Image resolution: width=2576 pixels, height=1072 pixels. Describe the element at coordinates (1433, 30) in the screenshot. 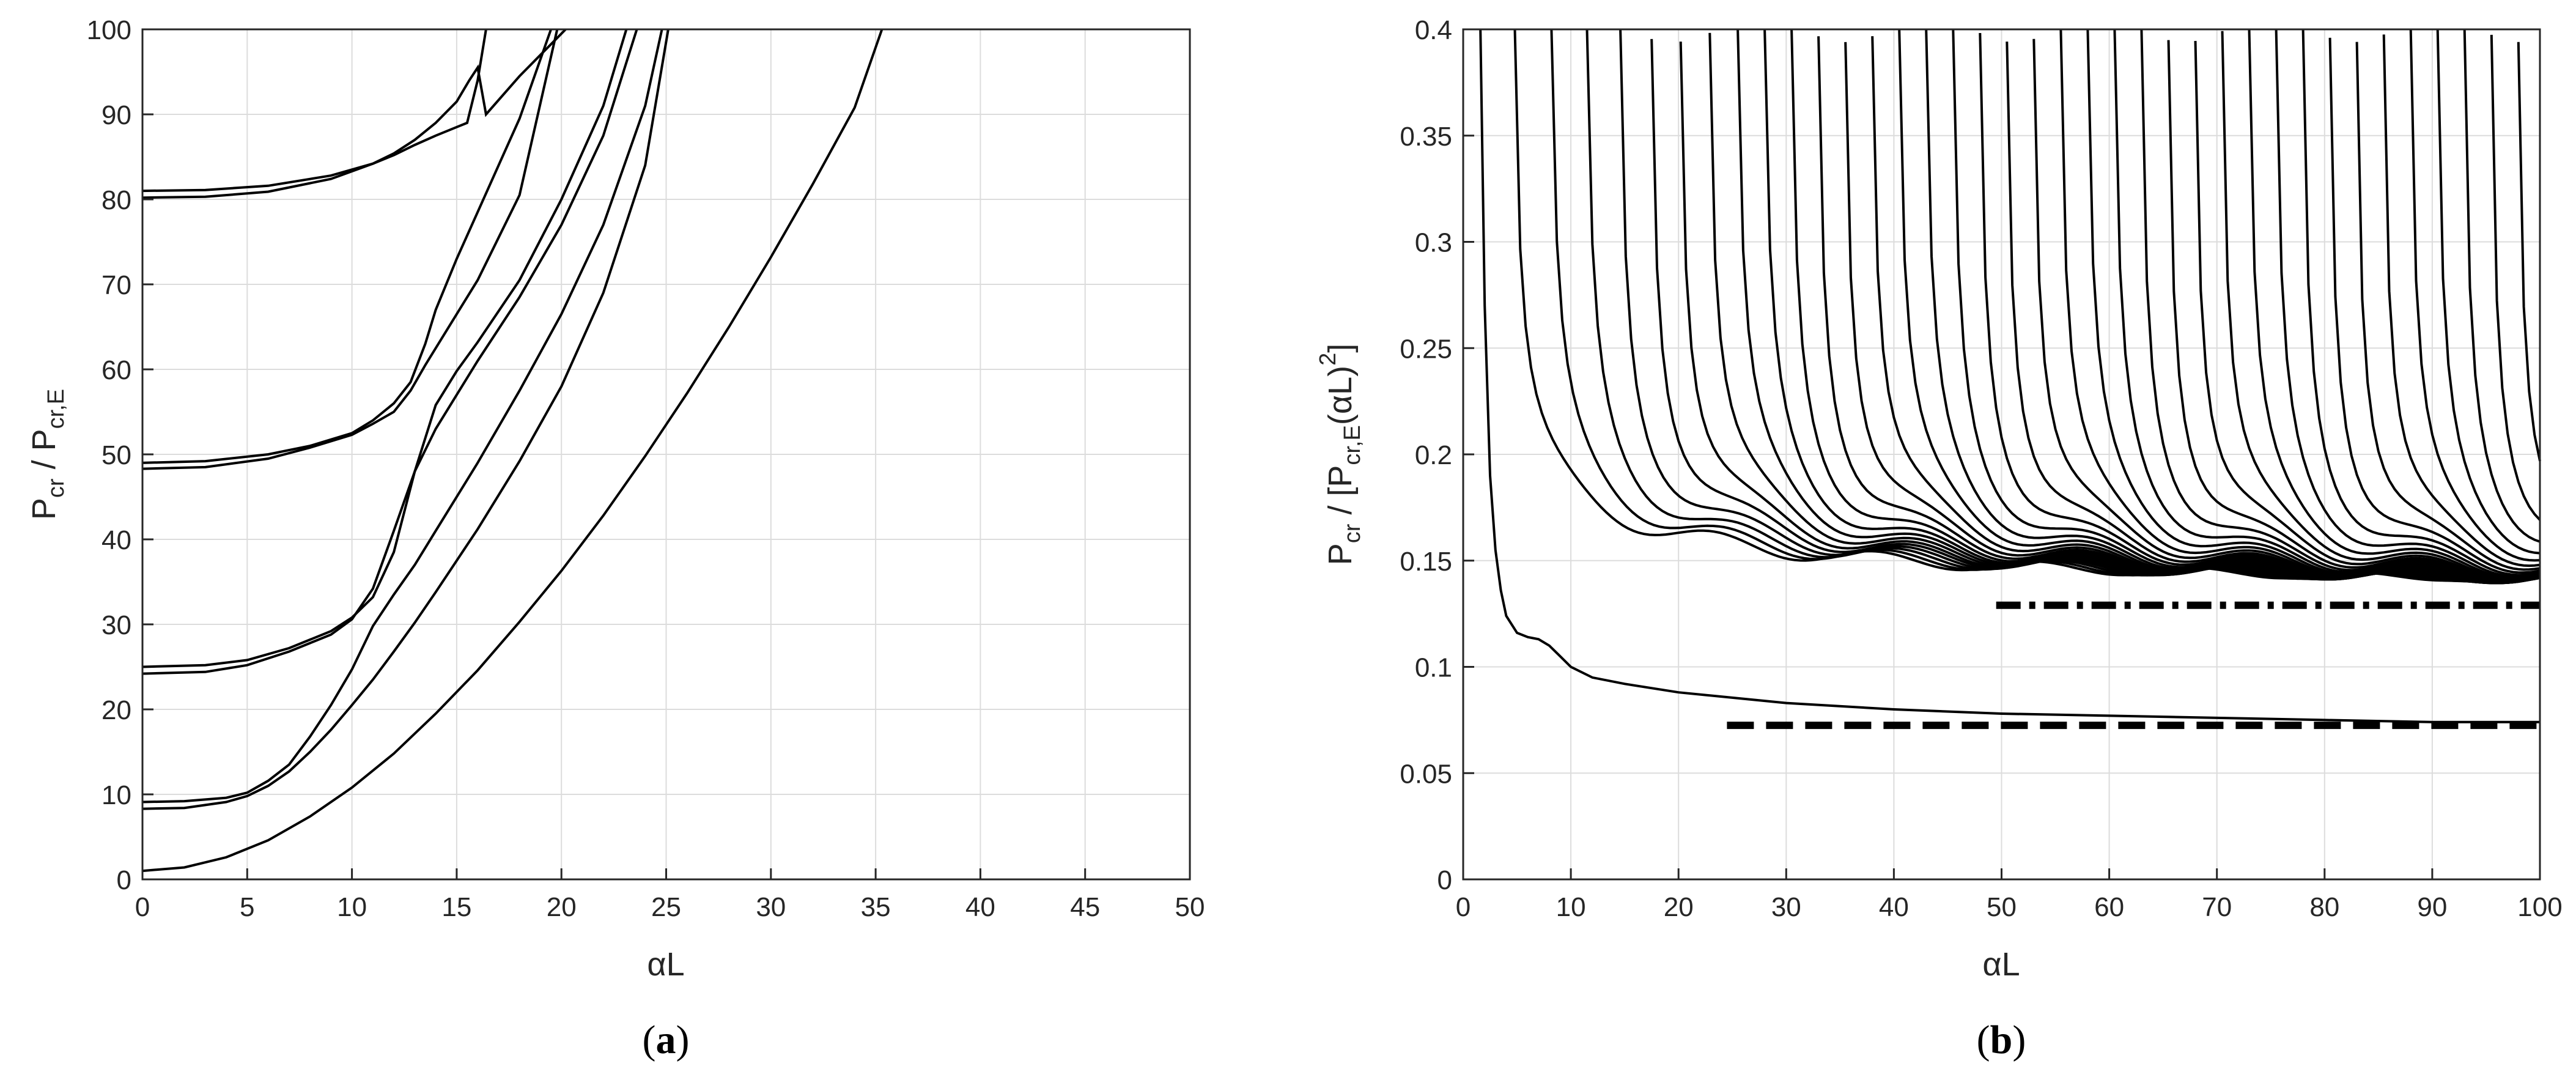

I see `y-tick-label: 0.4` at that location.